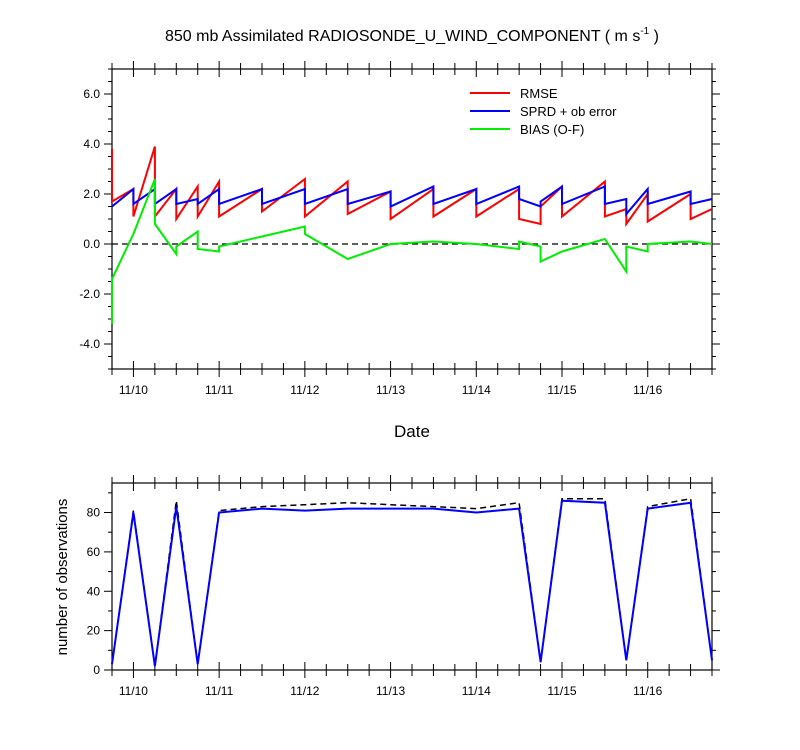 Image resolution: width=800 pixels, height=750 pixels. Describe the element at coordinates (133, 691) in the screenshot. I see `bottom-x-tick-label: 11/10` at that location.